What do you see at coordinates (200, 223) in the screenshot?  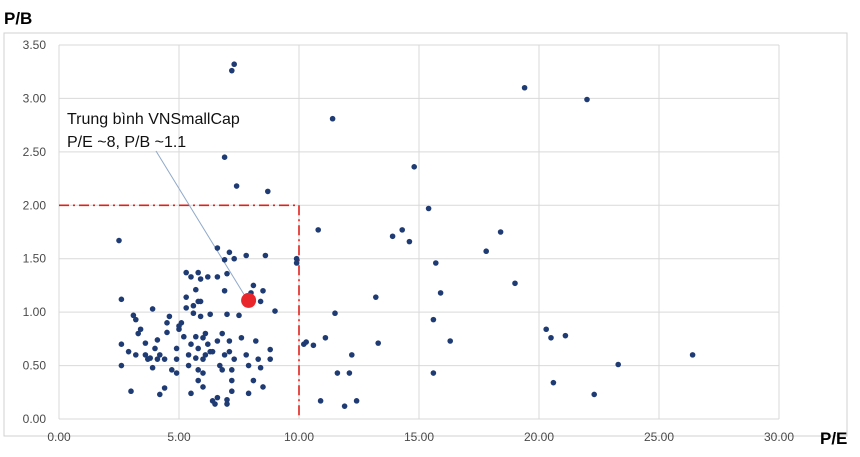 I see `annotation-leader` at bounding box center [200, 223].